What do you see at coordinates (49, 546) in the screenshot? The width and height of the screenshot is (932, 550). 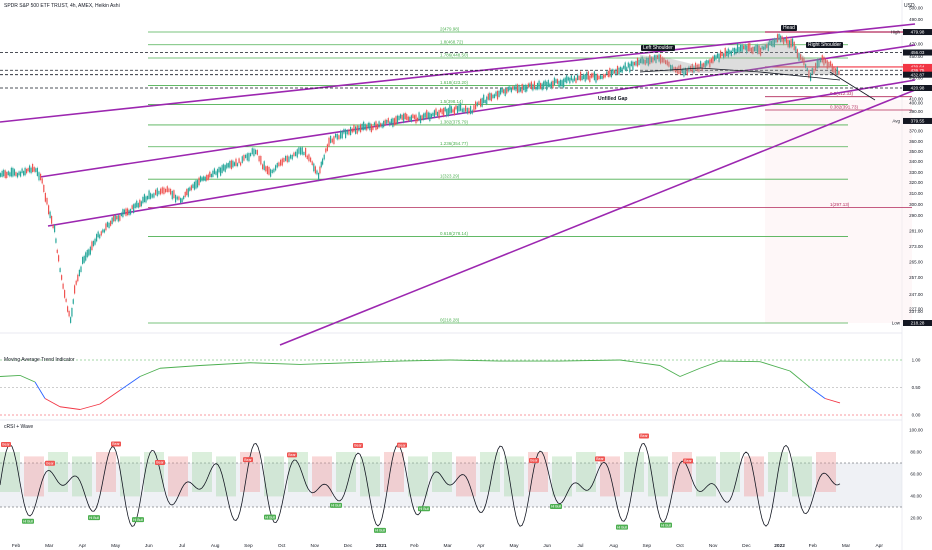 I see `time-tick: Mar` at bounding box center [49, 546].